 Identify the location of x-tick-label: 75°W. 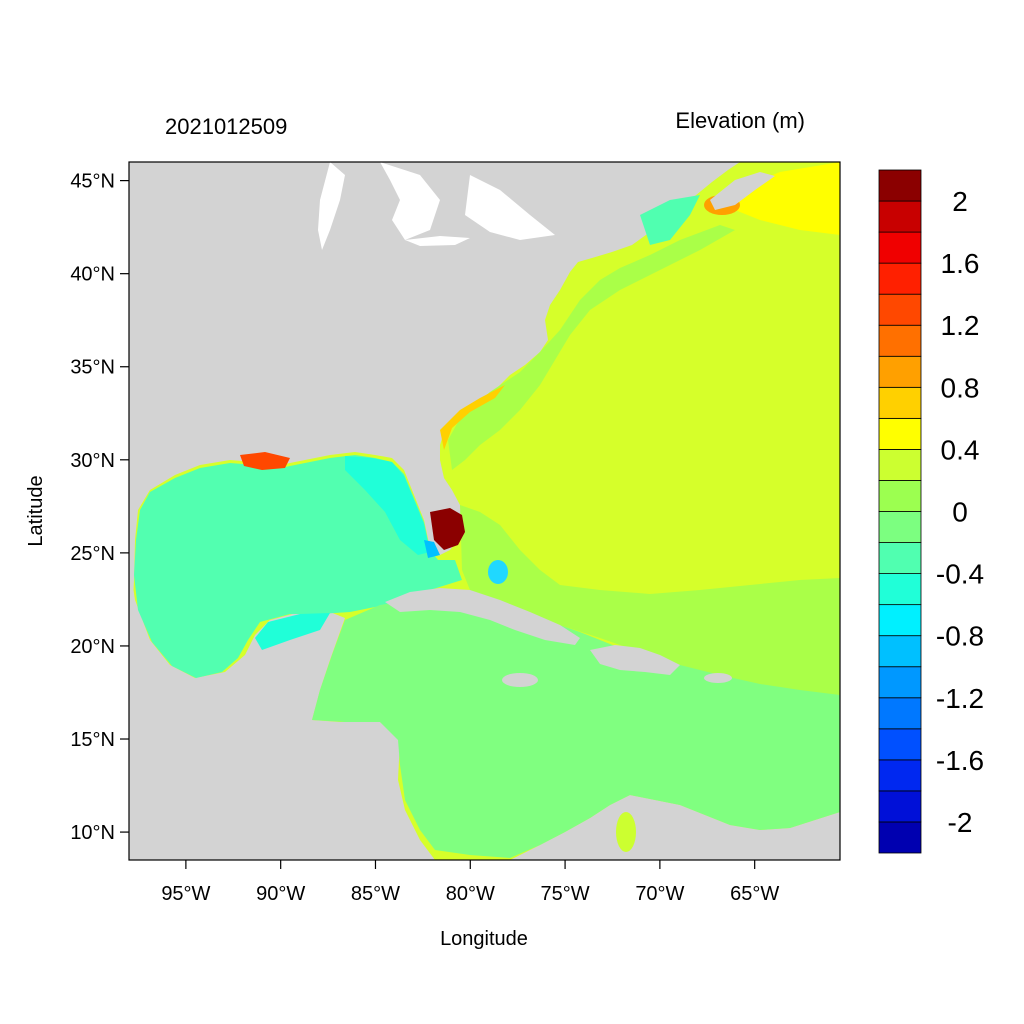
(565, 894).